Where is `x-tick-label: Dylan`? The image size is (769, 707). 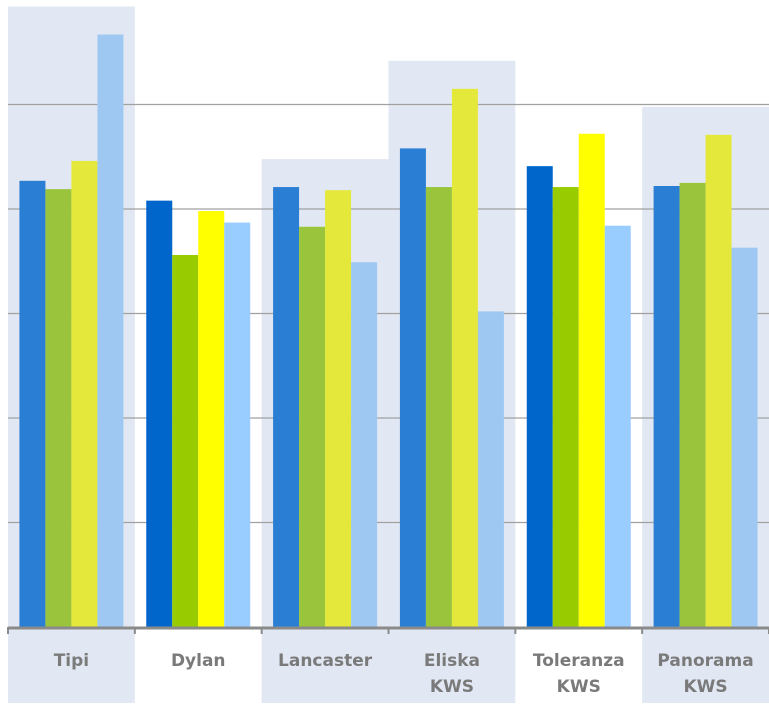
x-tick-label: Dylan is located at coordinates (198, 661).